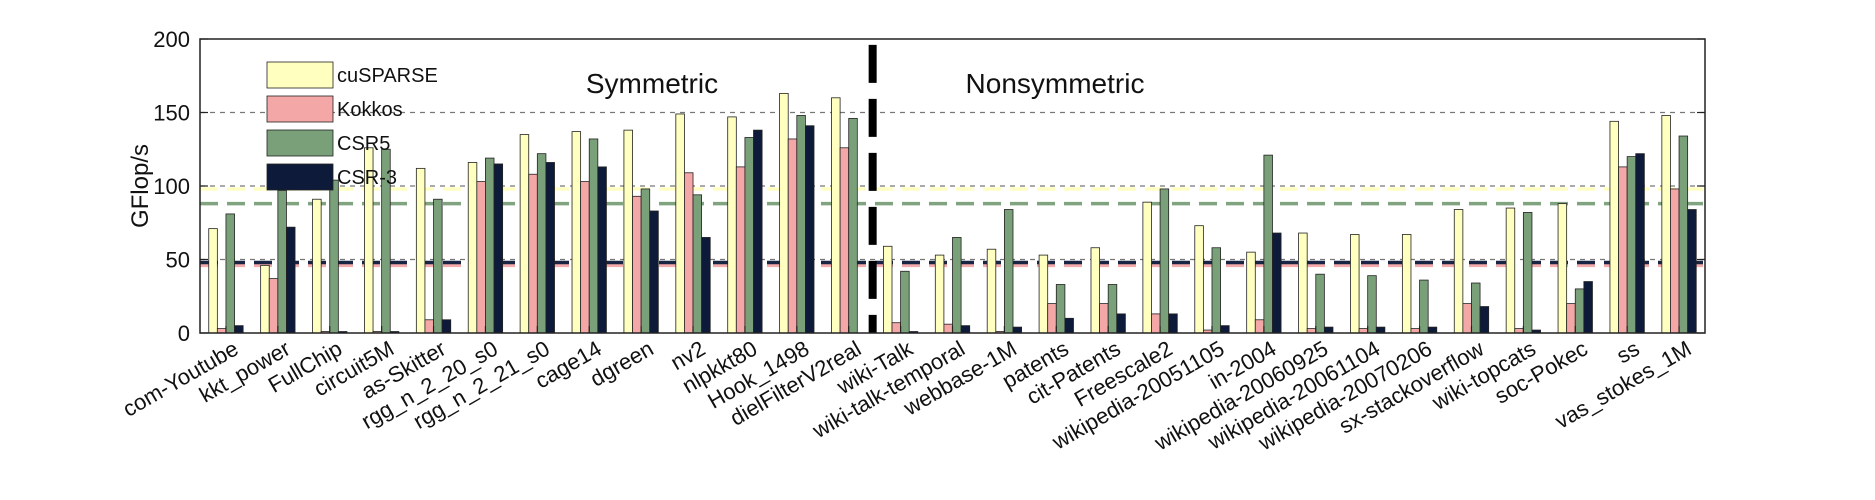  I want to click on y-tick-label-200: 200, so click(171, 39).